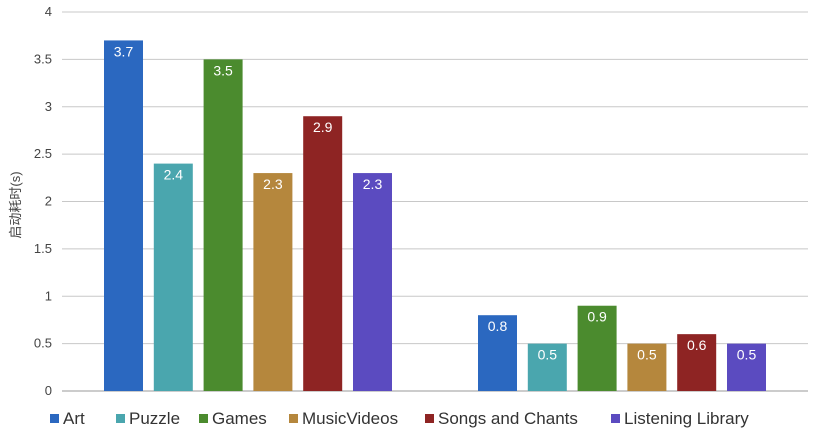  Describe the element at coordinates (15, 204) in the screenshot. I see `y-axis-label: 启动耗时(s)` at that location.